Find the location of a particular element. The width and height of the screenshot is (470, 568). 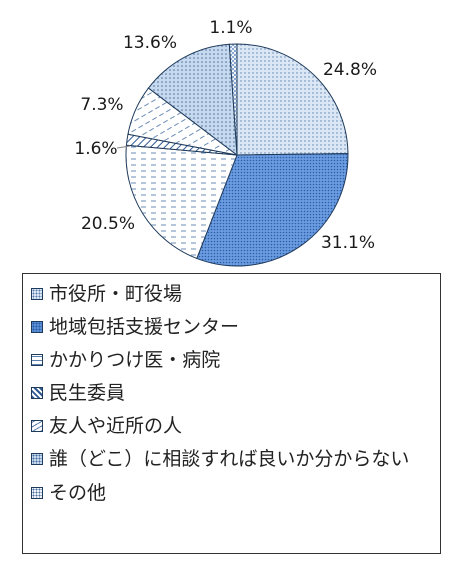

legend-item: その他 is located at coordinates (232, 493).